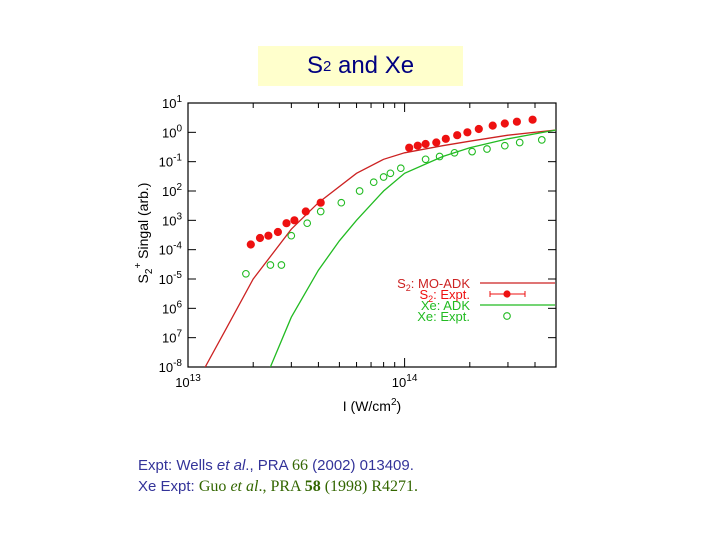 The image size is (720, 540). I want to click on y-tick-label: 10⁶, so click(172, 307).